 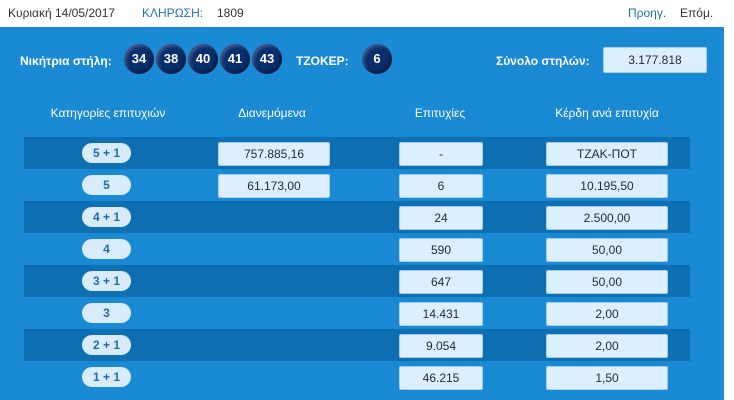 I want to click on winning-number-ball: 40, so click(x=203, y=59).